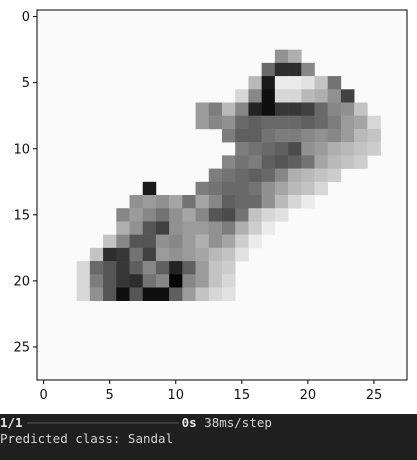 The width and height of the screenshot is (417, 460). What do you see at coordinates (87, 438) in the screenshot?
I see `prediction-line: Predicted class: Sandal` at bounding box center [87, 438].